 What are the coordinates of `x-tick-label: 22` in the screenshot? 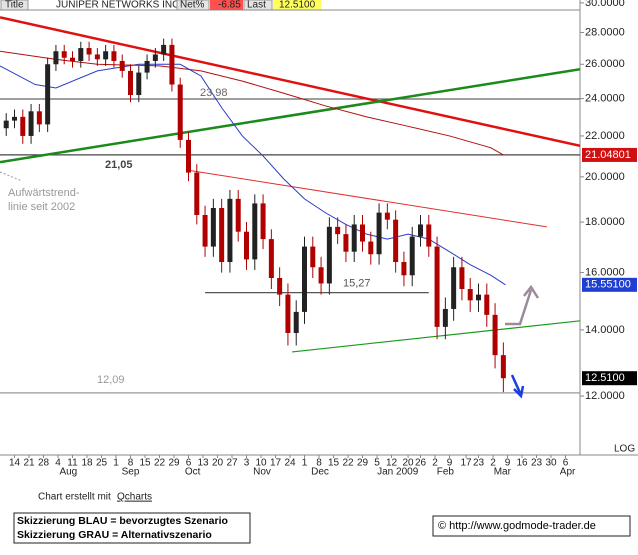 It's located at (348, 463).